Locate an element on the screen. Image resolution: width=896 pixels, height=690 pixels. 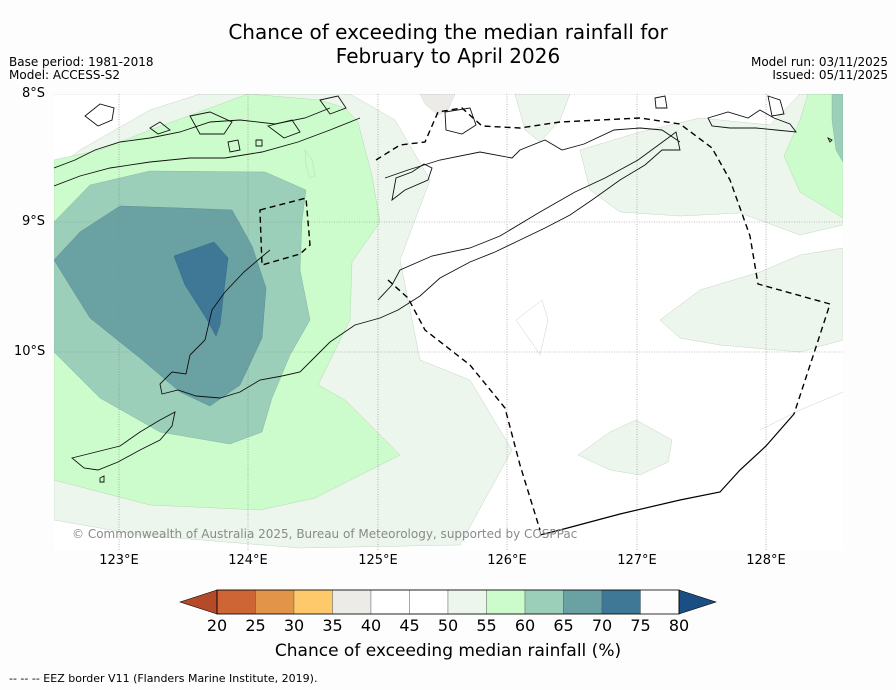
issued-date: Issued: 05/11/2025 is located at coordinates (830, 75).